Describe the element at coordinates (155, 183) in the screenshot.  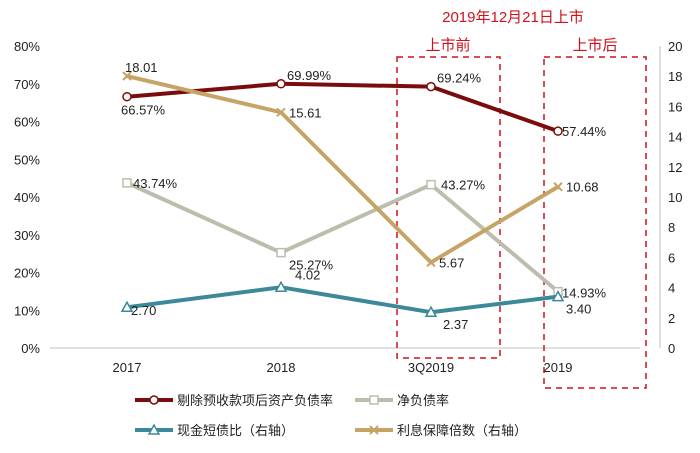
I see `data-label: 43.74%` at that location.